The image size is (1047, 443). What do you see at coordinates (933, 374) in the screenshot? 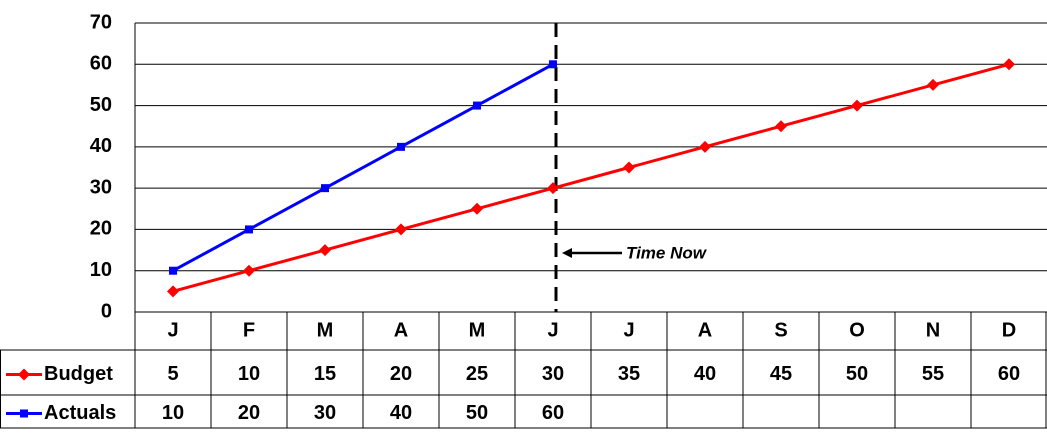
I see `table-value: 55` at bounding box center [933, 374].